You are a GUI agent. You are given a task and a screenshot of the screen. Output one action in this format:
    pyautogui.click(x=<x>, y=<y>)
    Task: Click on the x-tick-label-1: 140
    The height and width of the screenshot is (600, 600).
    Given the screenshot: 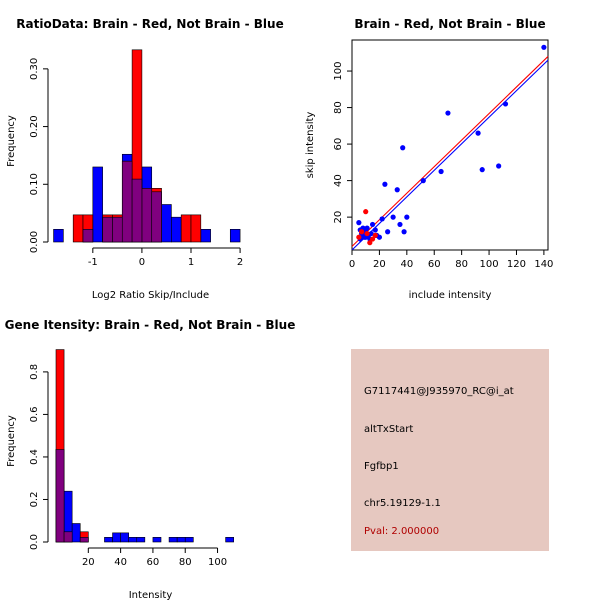 What is the action you would take?
    pyautogui.click(x=543, y=264)
    